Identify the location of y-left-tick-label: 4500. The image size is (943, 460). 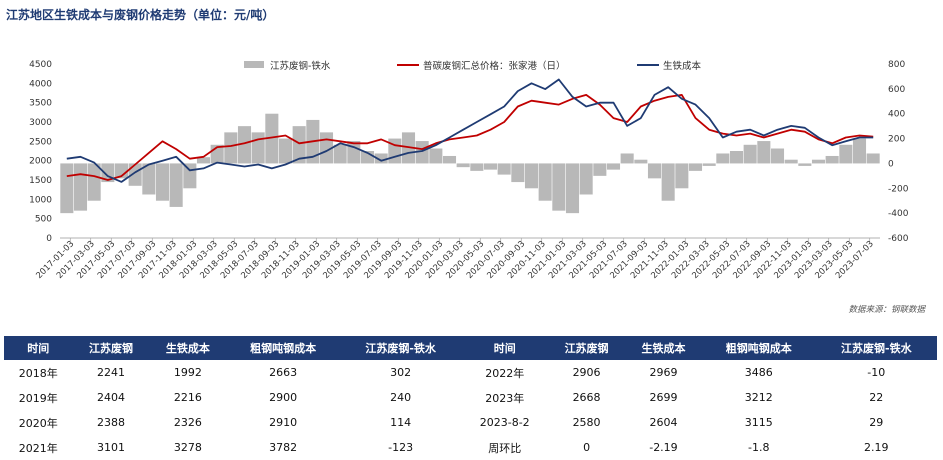
(40, 65).